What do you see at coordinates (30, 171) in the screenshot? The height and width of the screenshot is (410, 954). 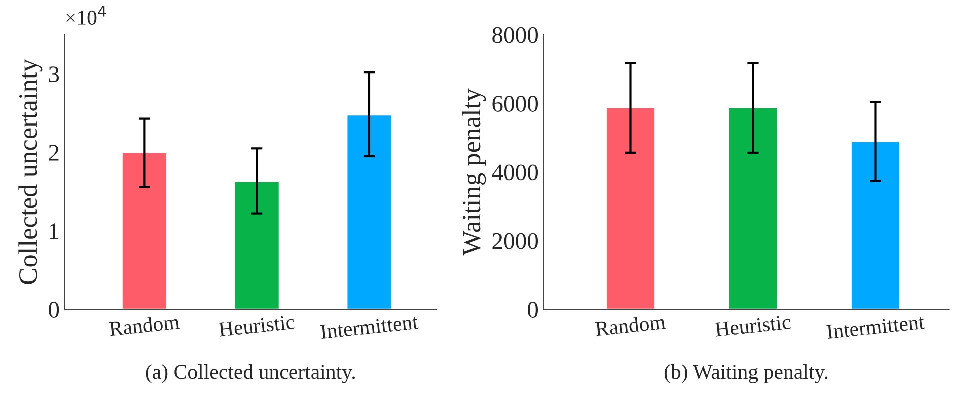 I see `y-axis-title: Collected uncertainty` at bounding box center [30, 171].